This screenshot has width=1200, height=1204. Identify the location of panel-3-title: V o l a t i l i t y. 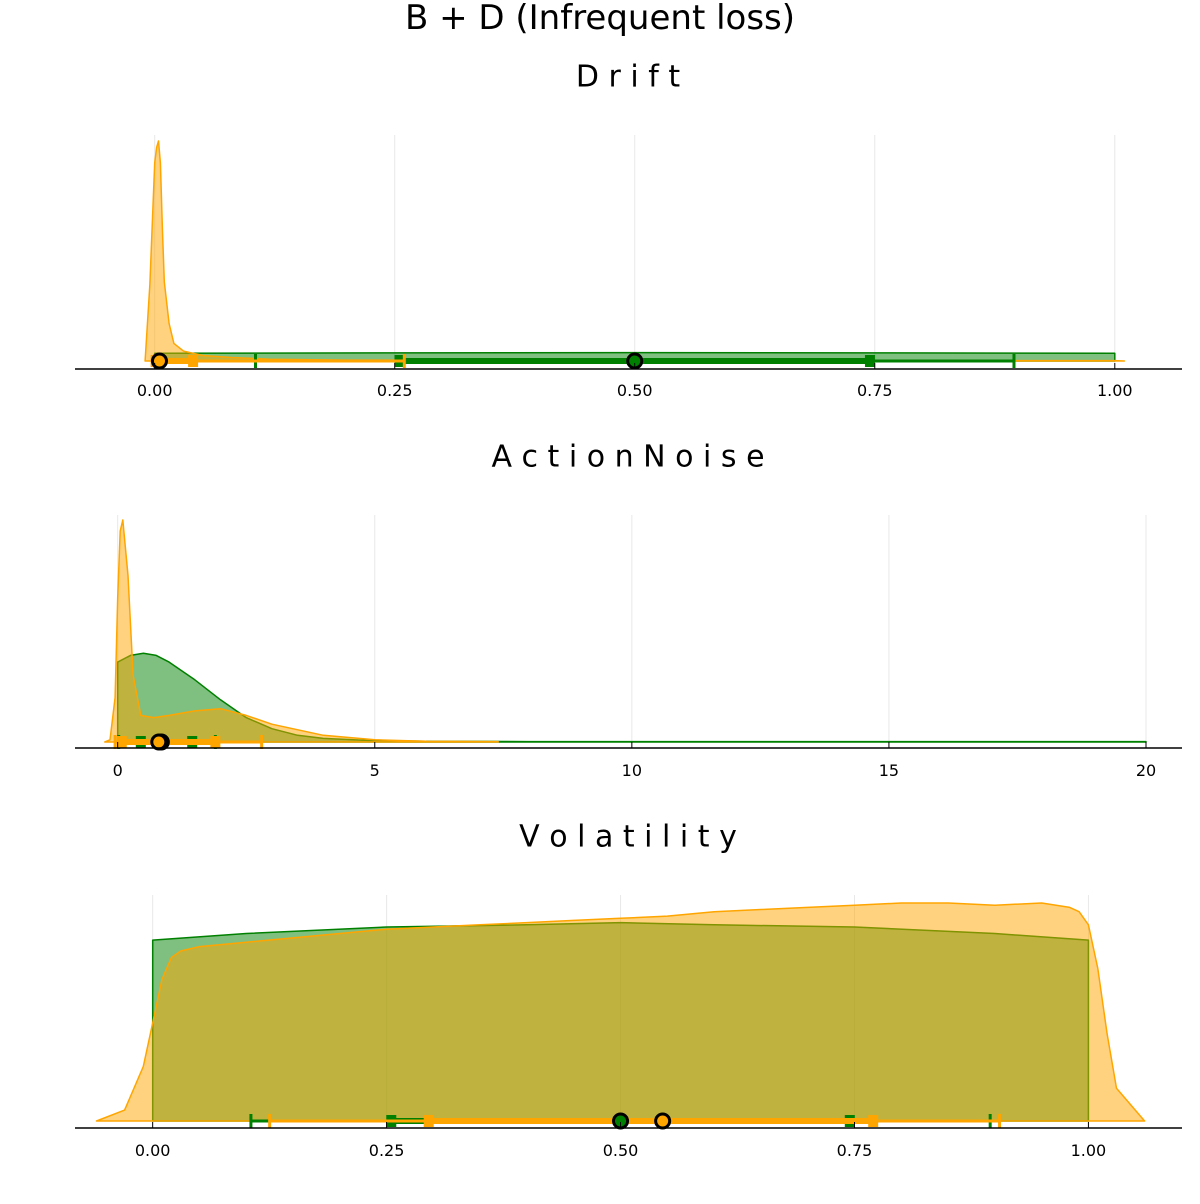
(628, 837).